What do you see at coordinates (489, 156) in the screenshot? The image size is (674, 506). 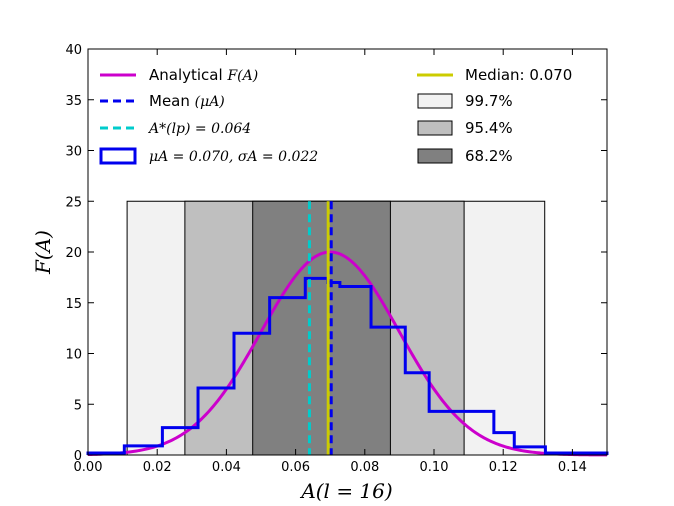 I see `legend-label-band-682: 68.2%` at bounding box center [489, 156].